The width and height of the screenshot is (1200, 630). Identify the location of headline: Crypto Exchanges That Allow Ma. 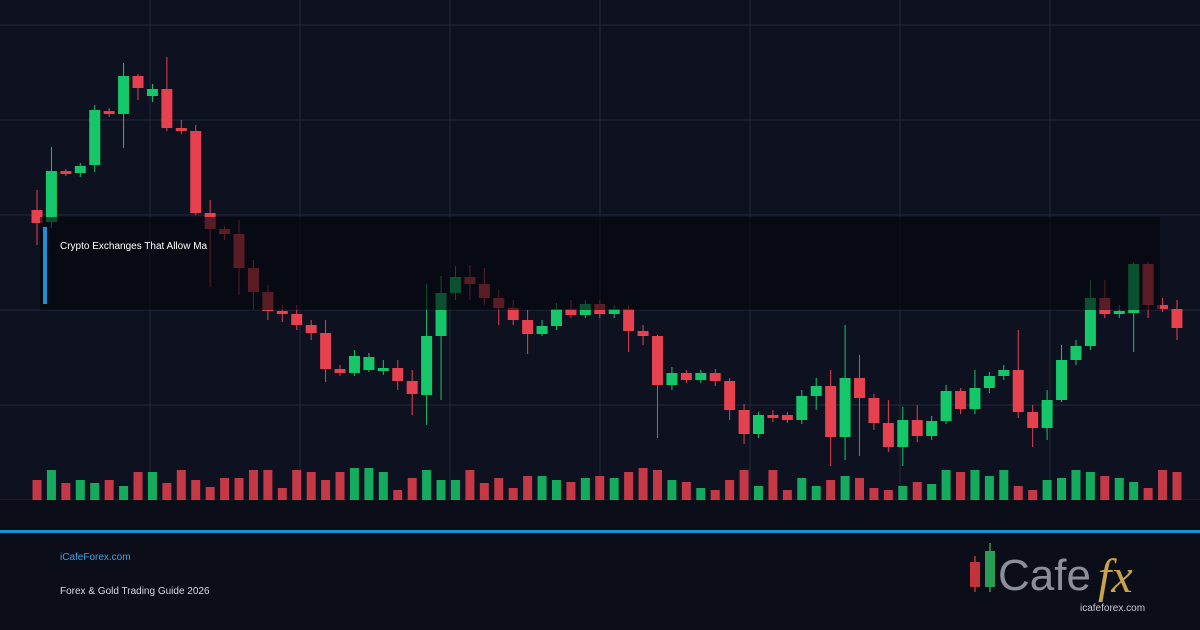
(134, 246).